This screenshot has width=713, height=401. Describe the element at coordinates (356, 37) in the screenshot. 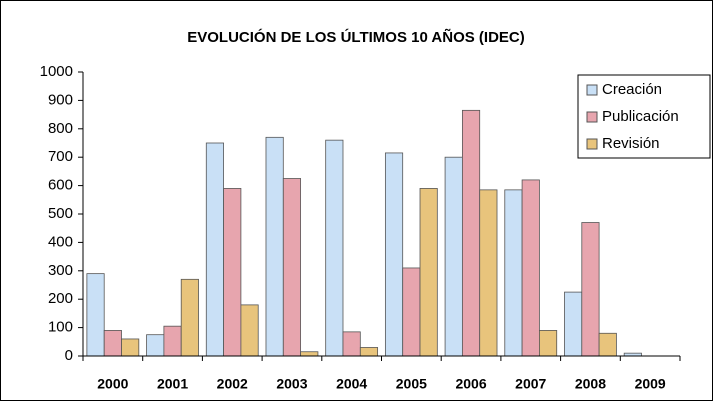

I see `chart-title: EVOLUCIÓN DE LOS ÚLTIMOS 10 AÑOS (IDEC)` at that location.